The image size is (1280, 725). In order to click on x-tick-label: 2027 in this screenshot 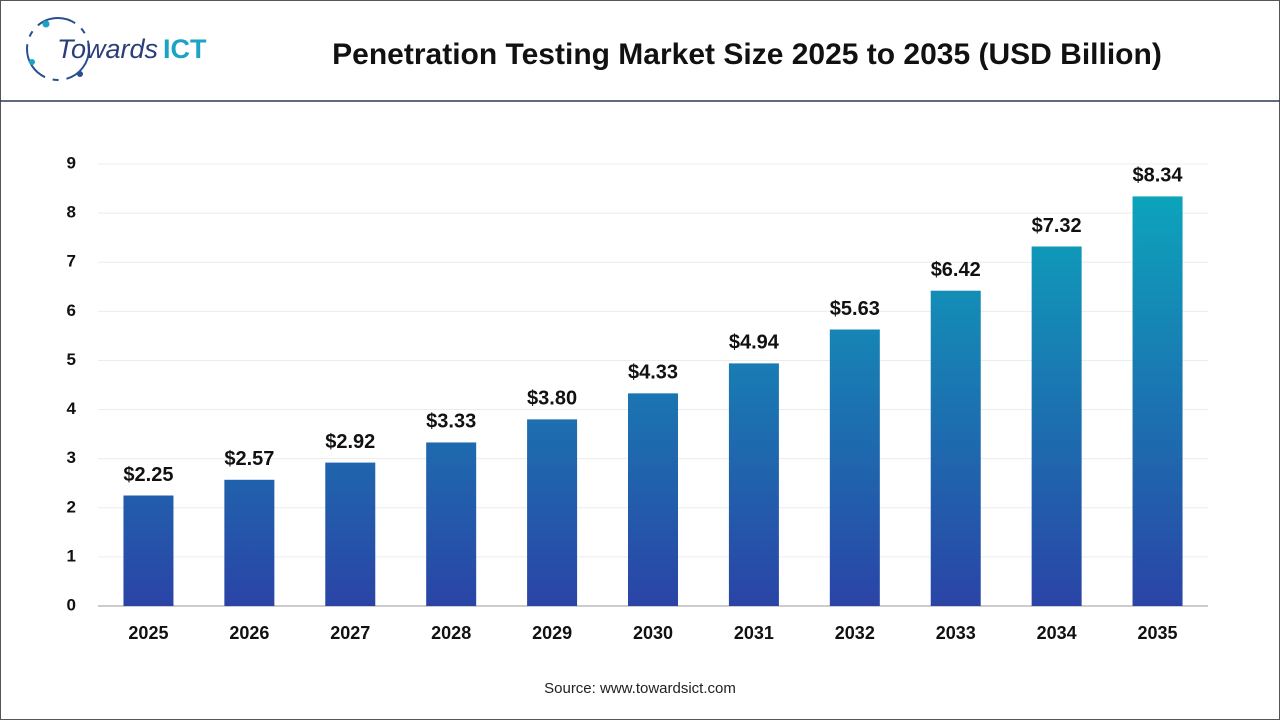, I will do `click(350, 633)`.